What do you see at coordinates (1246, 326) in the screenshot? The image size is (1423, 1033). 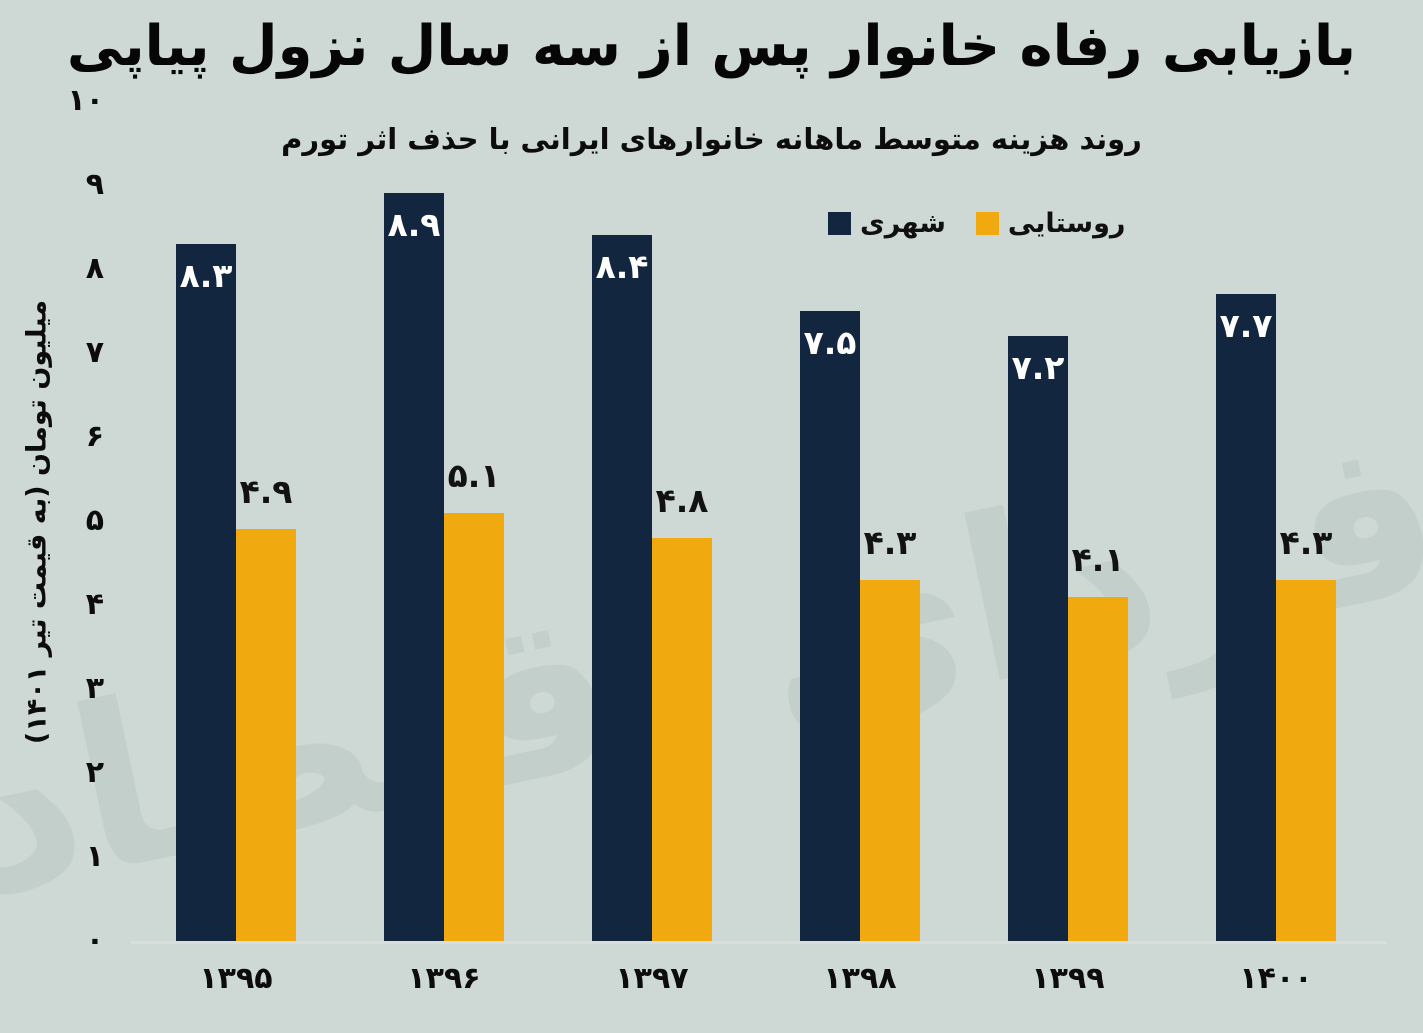 I see `bar-value-label: ۷.۷` at bounding box center [1246, 326].